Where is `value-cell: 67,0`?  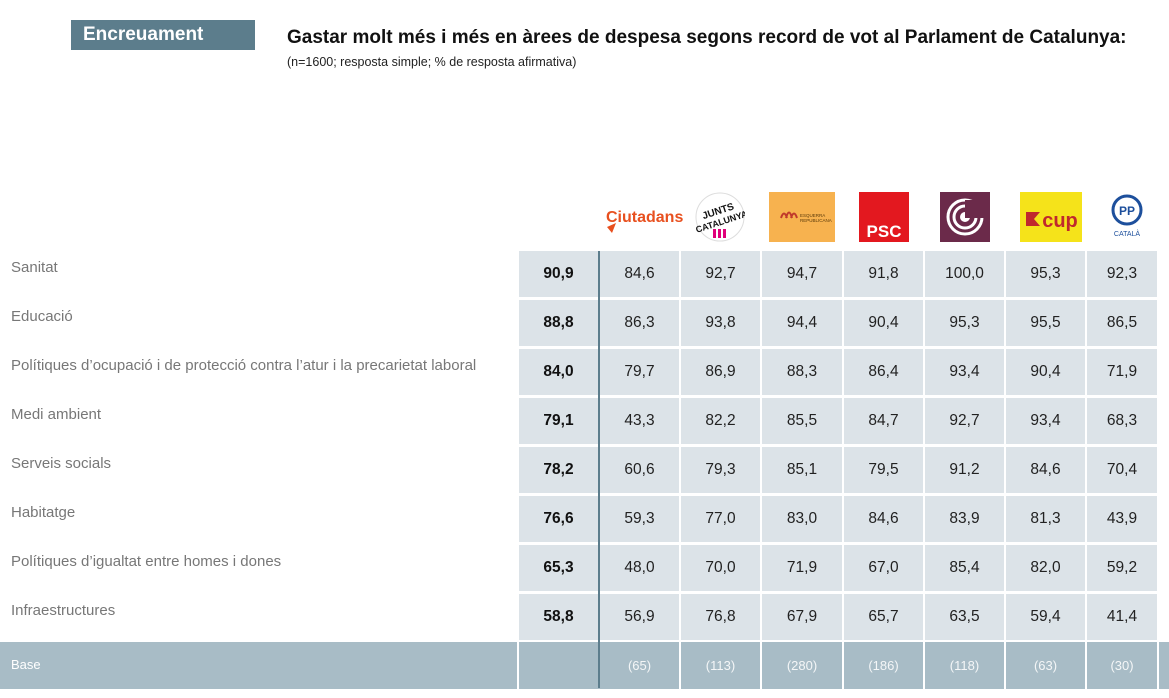
value-cell: 67,0 is located at coordinates (883, 568).